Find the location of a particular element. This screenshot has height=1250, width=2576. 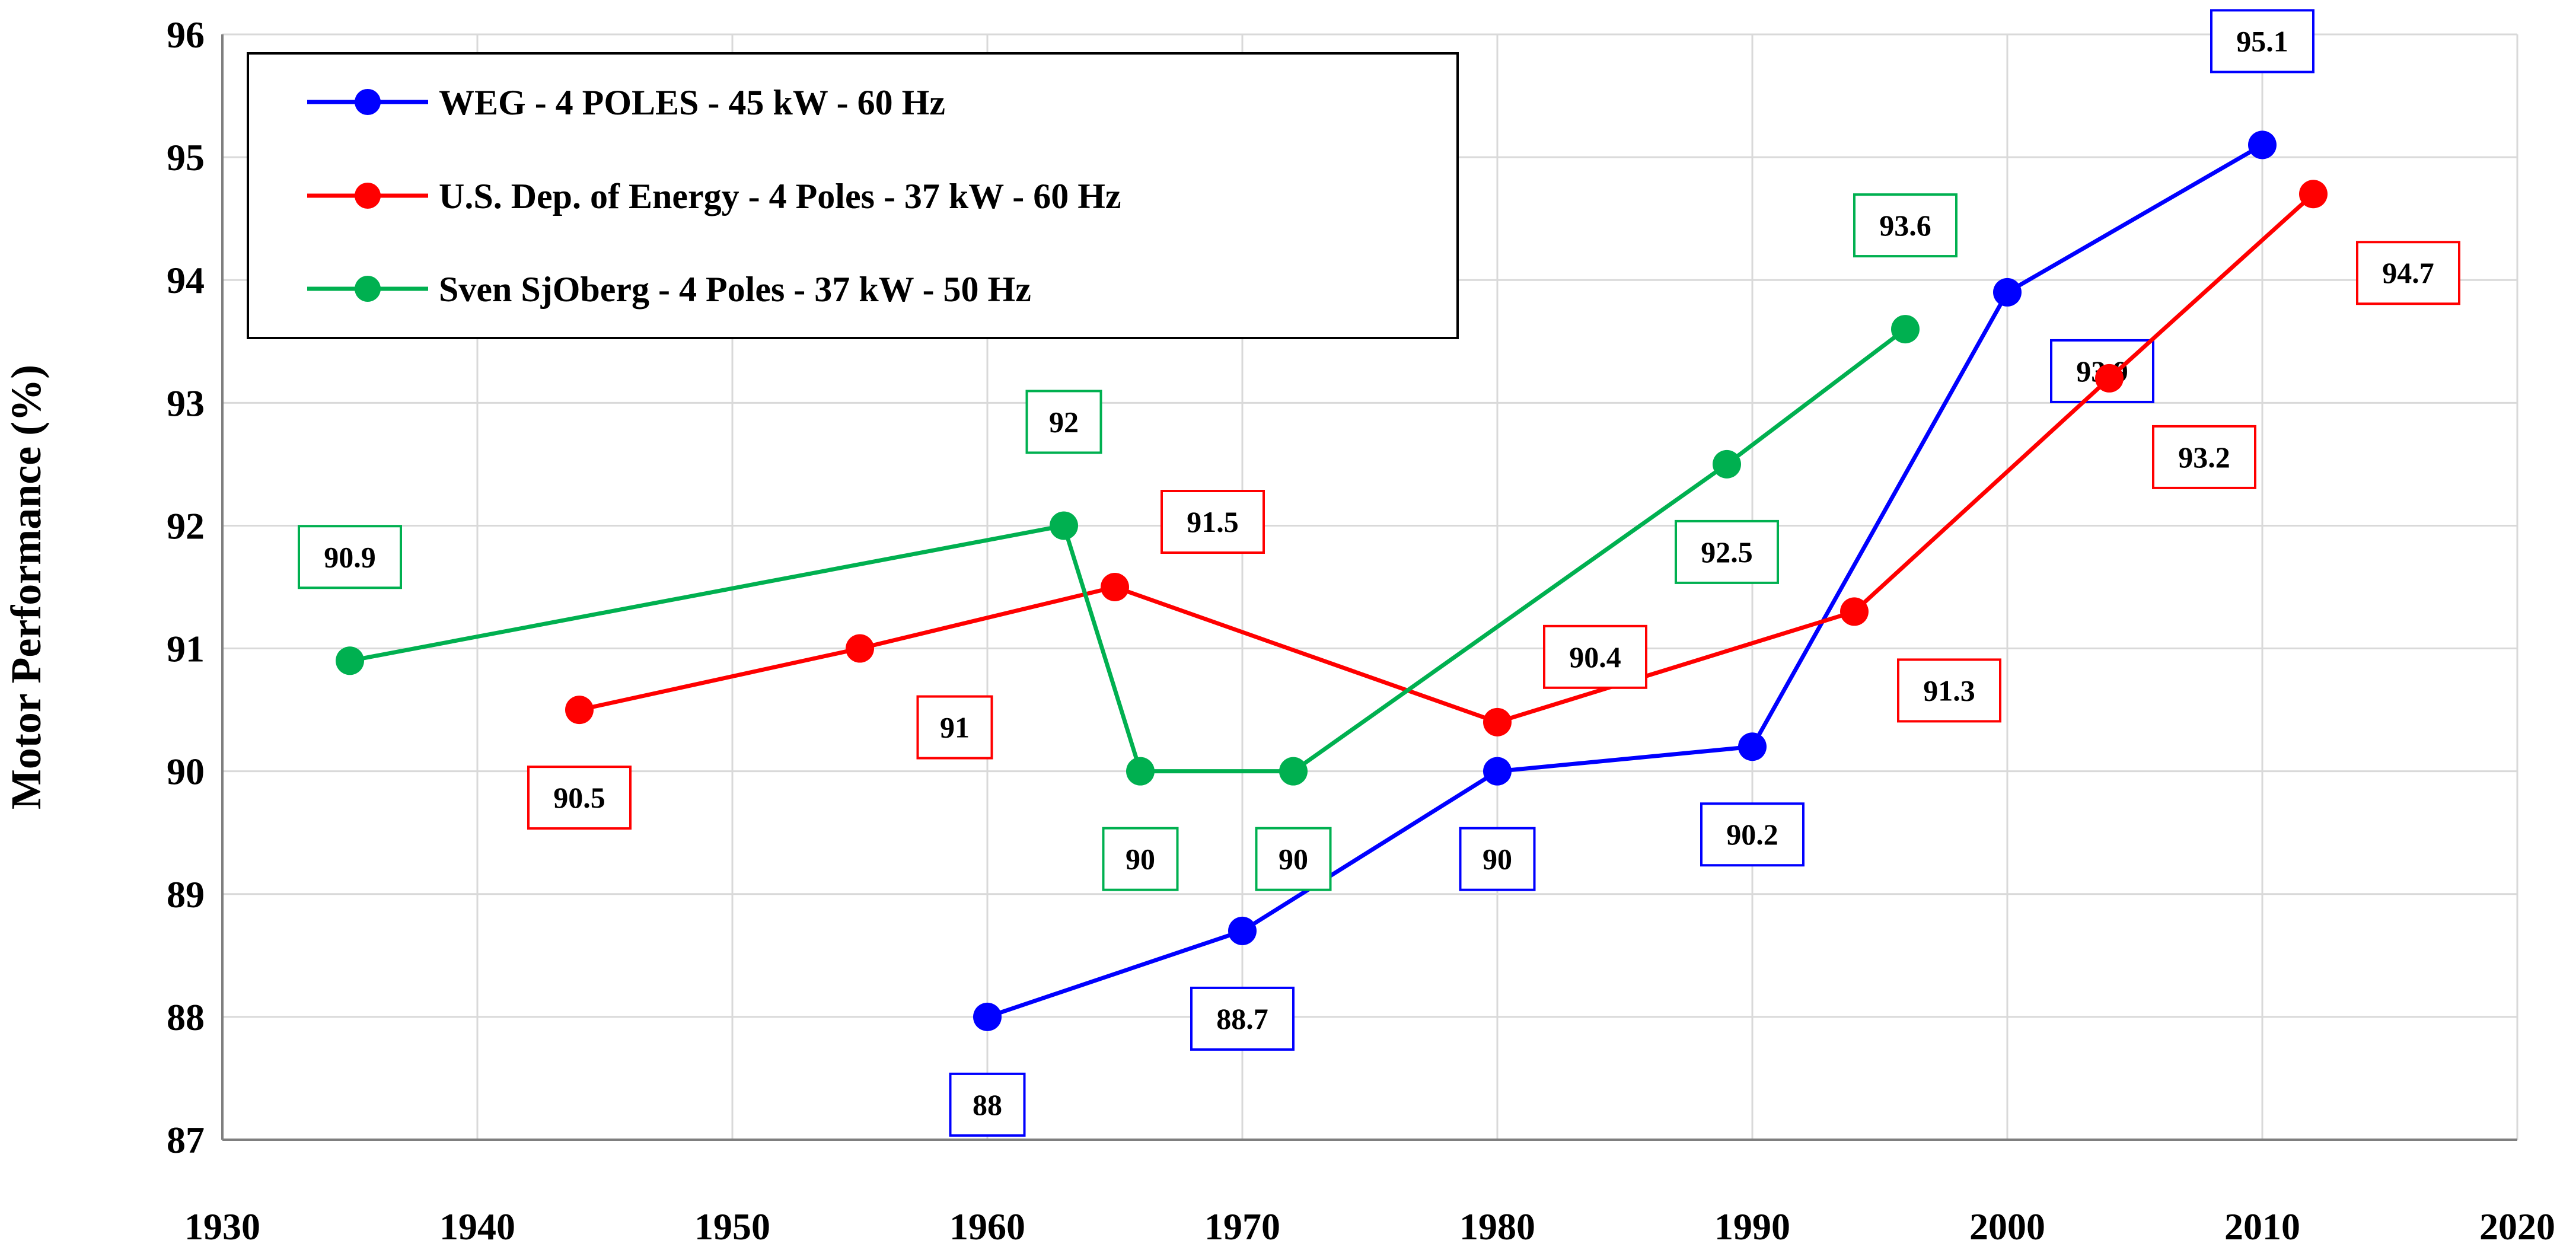

x-tick-label: 1950 is located at coordinates (732, 1227).